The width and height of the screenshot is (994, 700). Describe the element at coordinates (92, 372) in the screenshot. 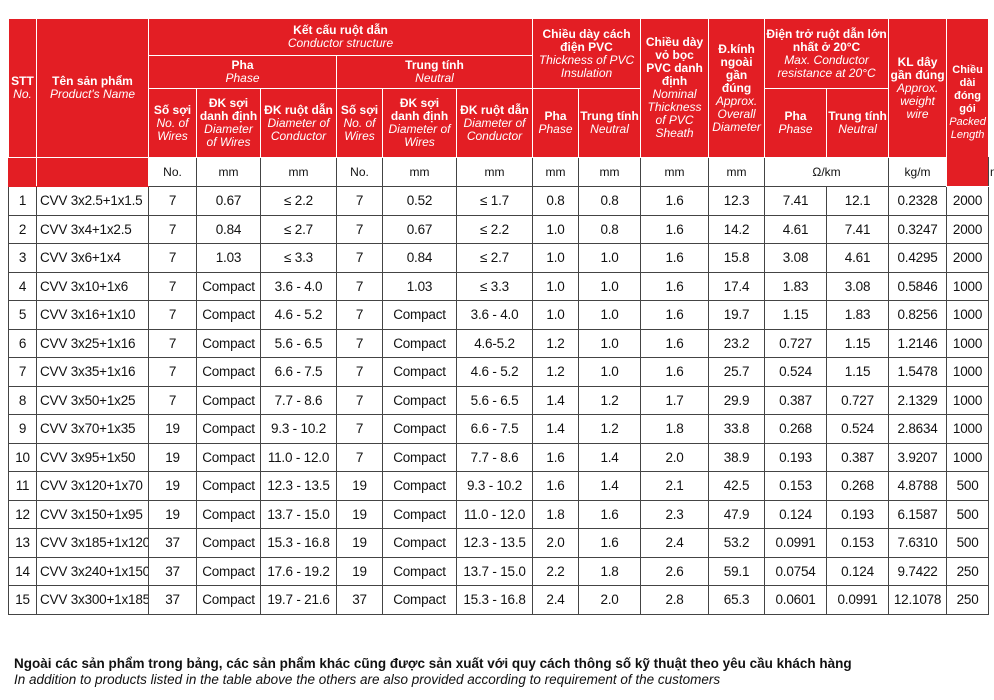

I see `table-cell: CVV 3x35+1x16` at that location.